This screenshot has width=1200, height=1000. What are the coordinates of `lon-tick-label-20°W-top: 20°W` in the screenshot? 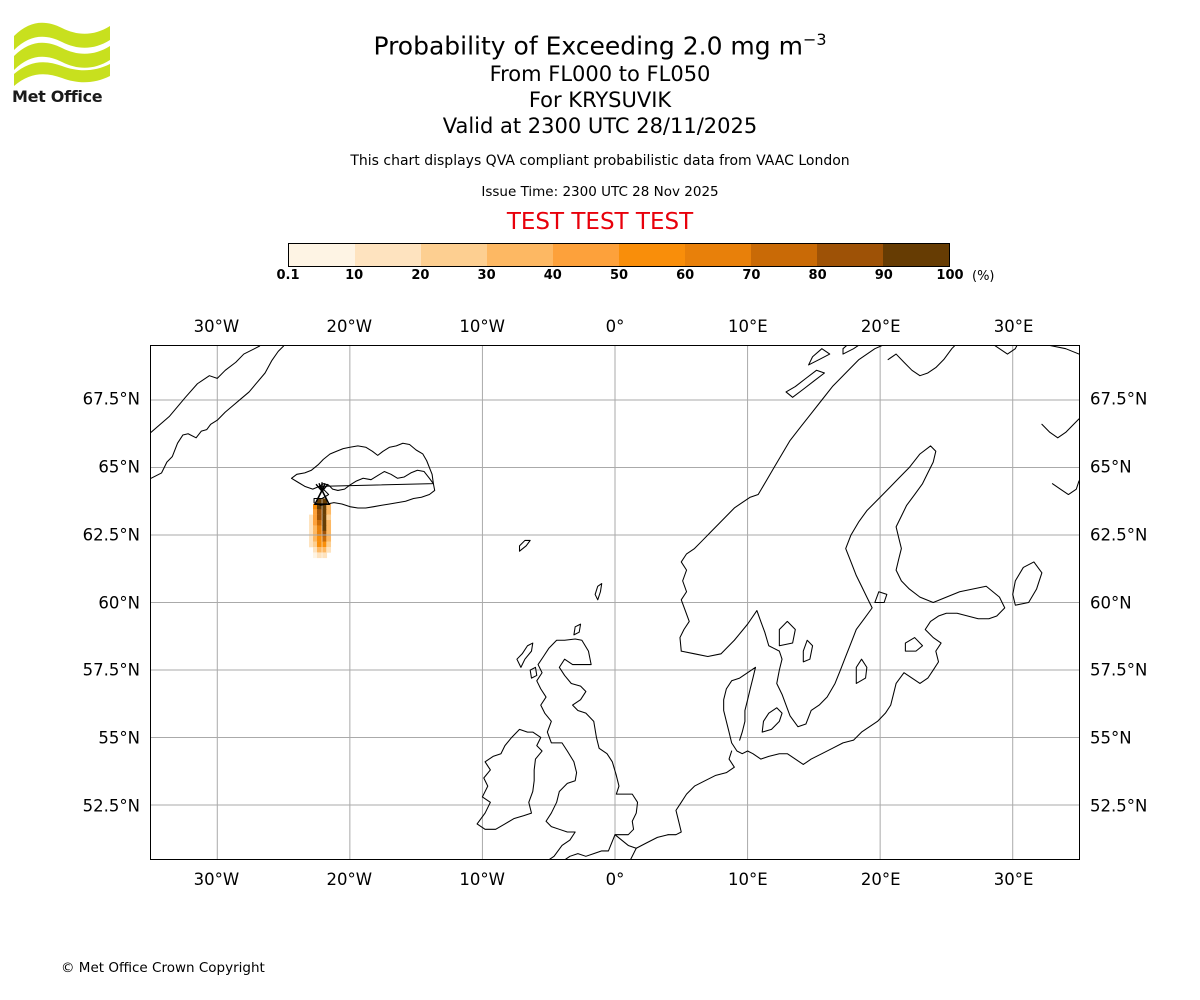 It's located at (349, 326).